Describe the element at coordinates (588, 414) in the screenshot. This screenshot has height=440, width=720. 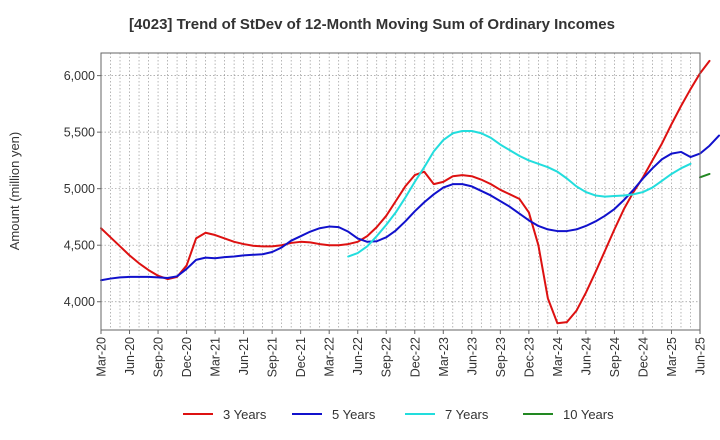
I see `legend-label: 10 Years` at that location.